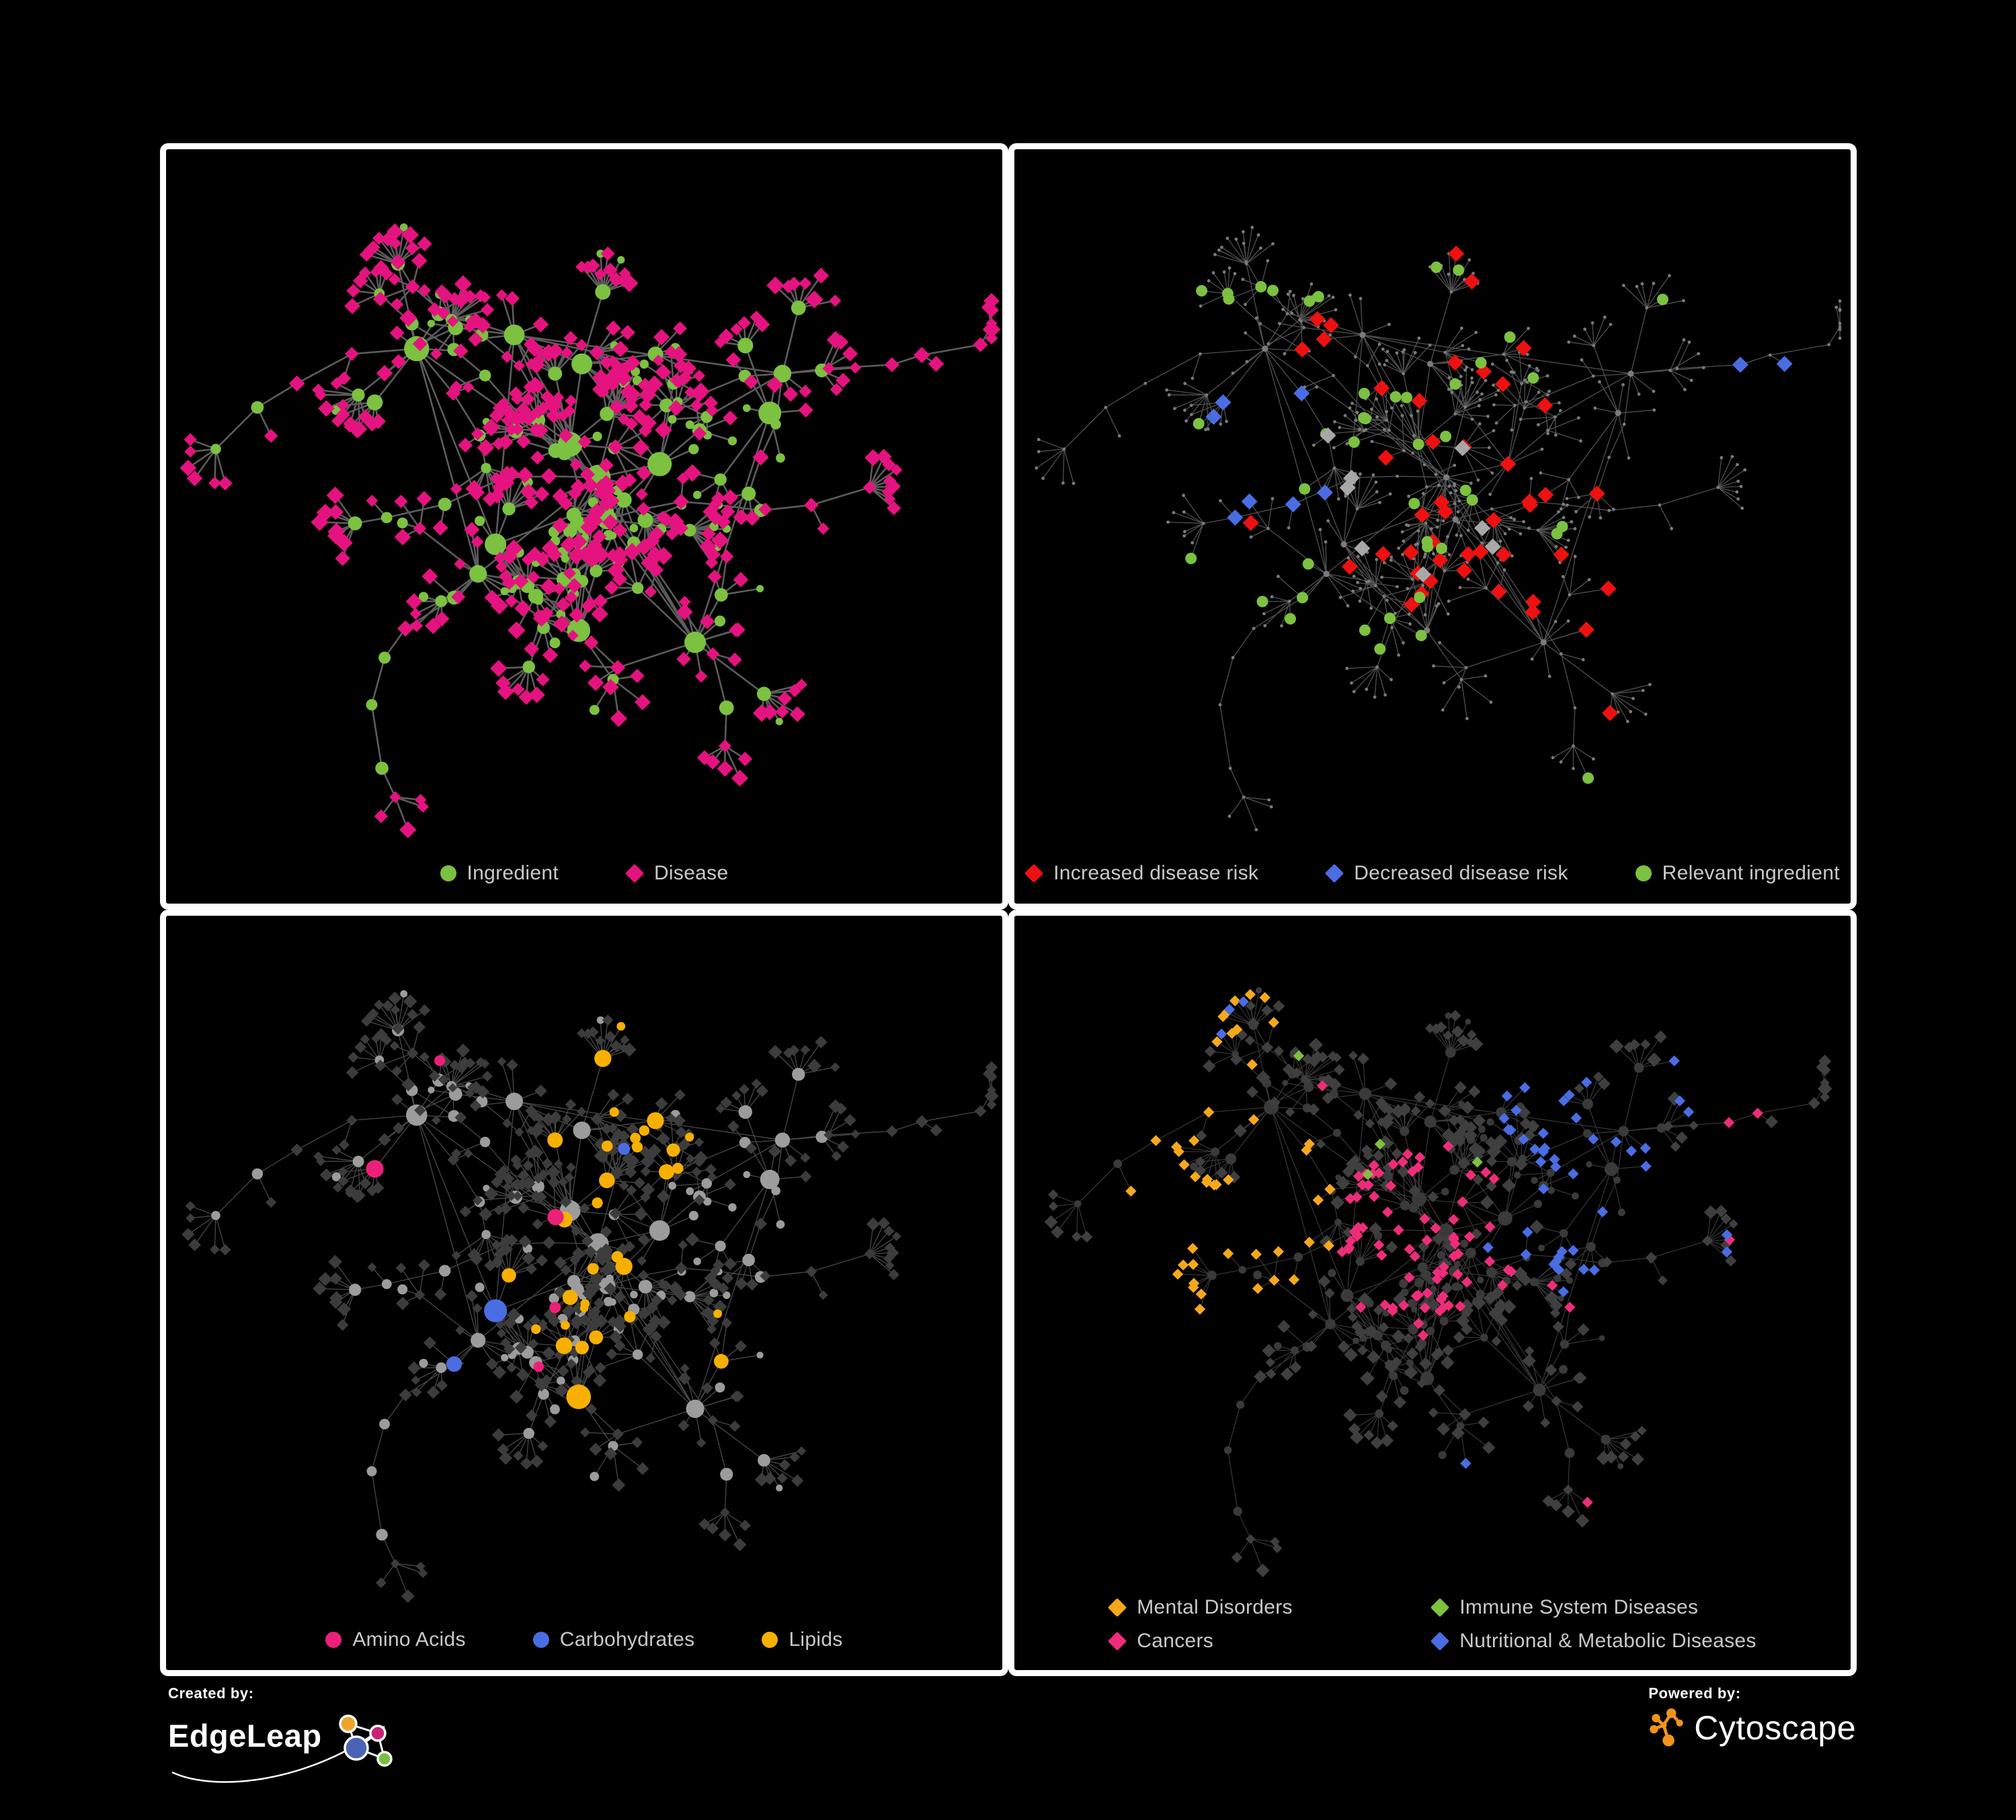 The width and height of the screenshot is (2016, 1820). I want to click on legend-label: Relevant ingredient, so click(1751, 873).